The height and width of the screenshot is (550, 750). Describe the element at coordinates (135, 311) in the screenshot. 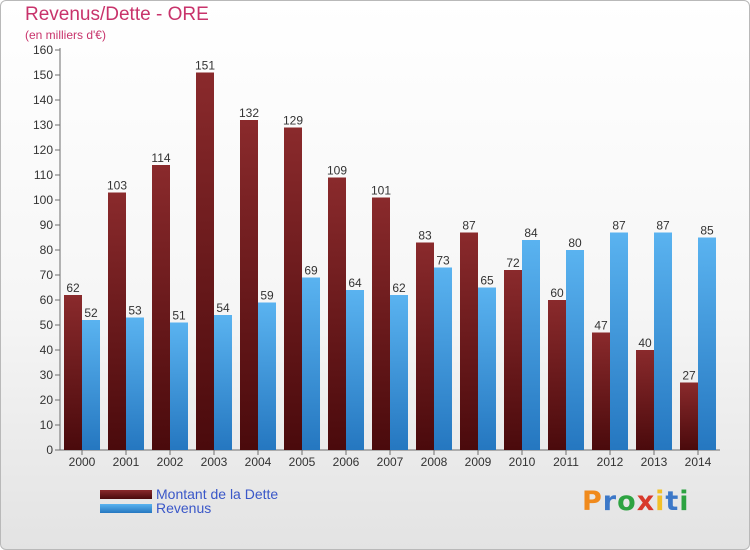

I see `data-label-revenus: 53` at that location.